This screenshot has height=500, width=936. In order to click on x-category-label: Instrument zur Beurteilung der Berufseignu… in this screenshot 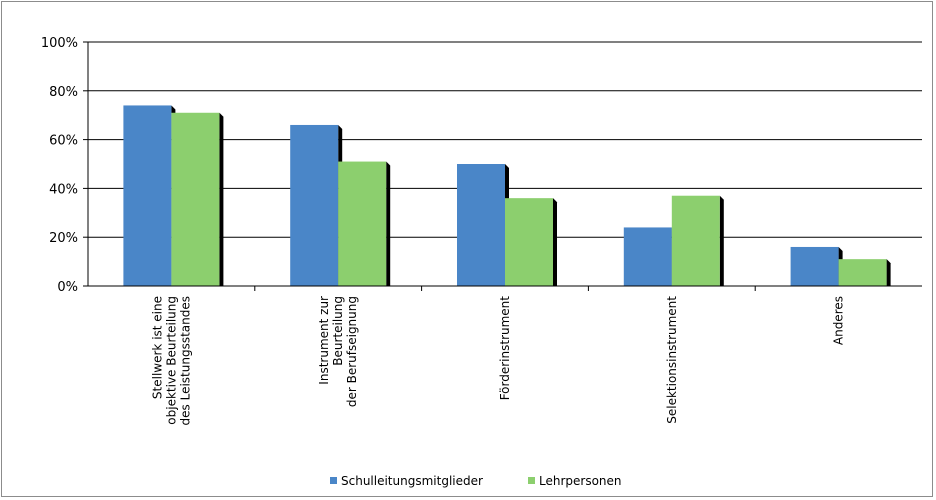, I will do `click(338, 351)`.